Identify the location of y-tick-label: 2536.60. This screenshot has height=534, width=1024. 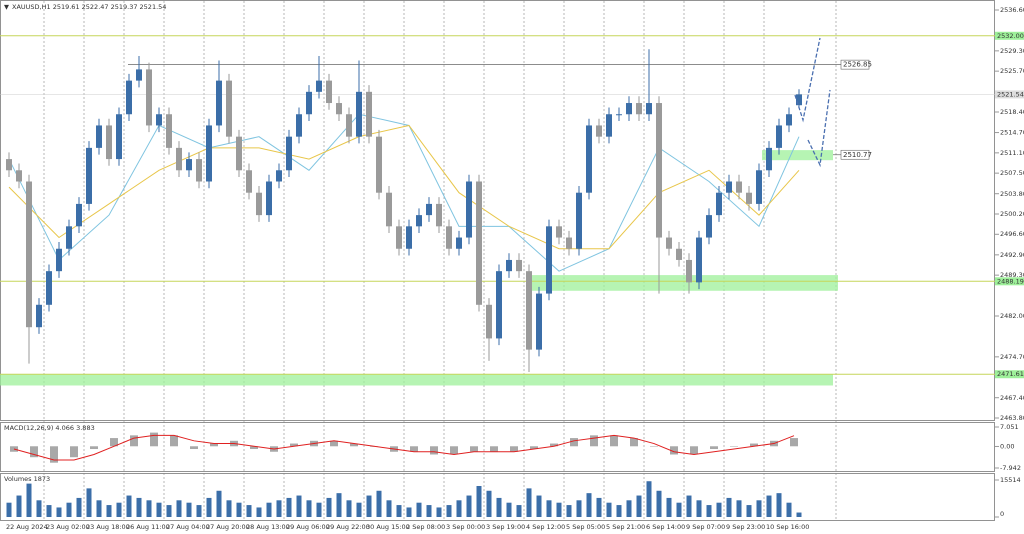
(1012, 10).